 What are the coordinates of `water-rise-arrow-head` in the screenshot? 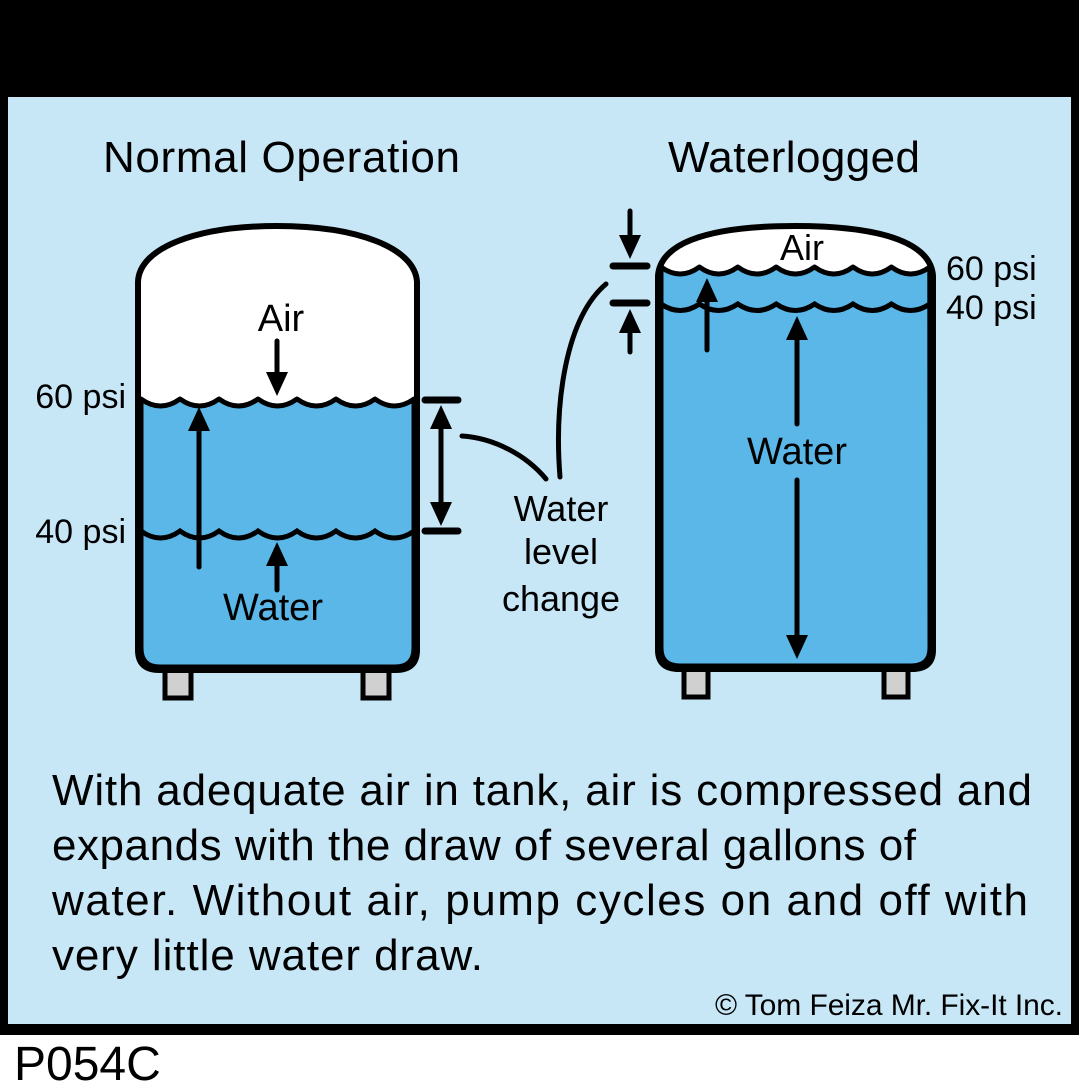 It's located at (199, 419).